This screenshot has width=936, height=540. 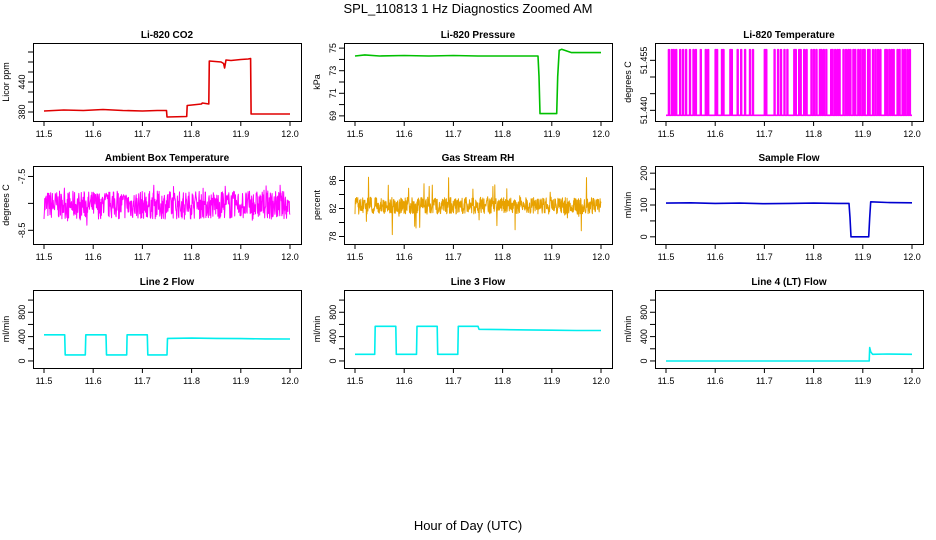 What do you see at coordinates (468, 525) in the screenshot?
I see `x-axis-title: Hour of Day (UTC)` at bounding box center [468, 525].